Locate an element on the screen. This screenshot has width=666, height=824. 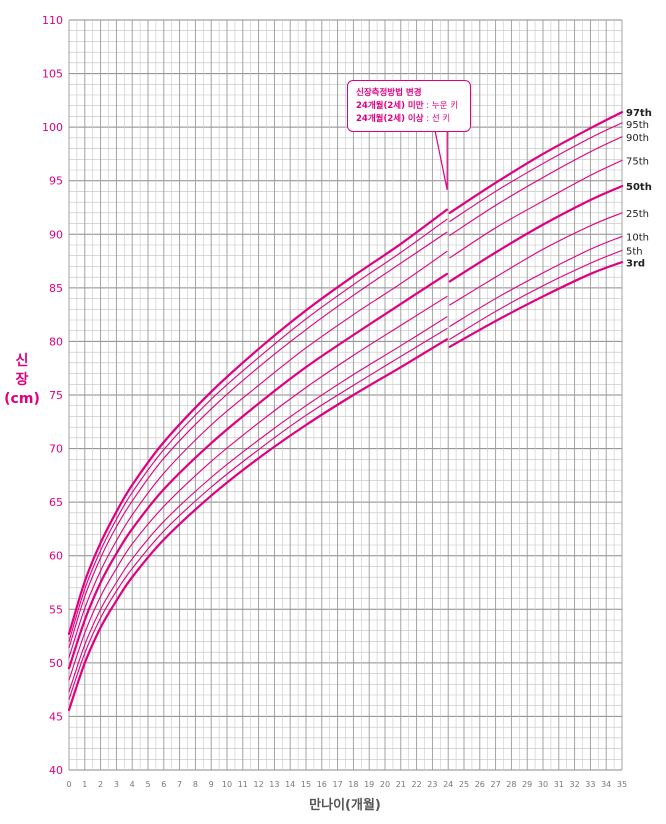
series-label-3rd: 3rd is located at coordinates (635, 263).